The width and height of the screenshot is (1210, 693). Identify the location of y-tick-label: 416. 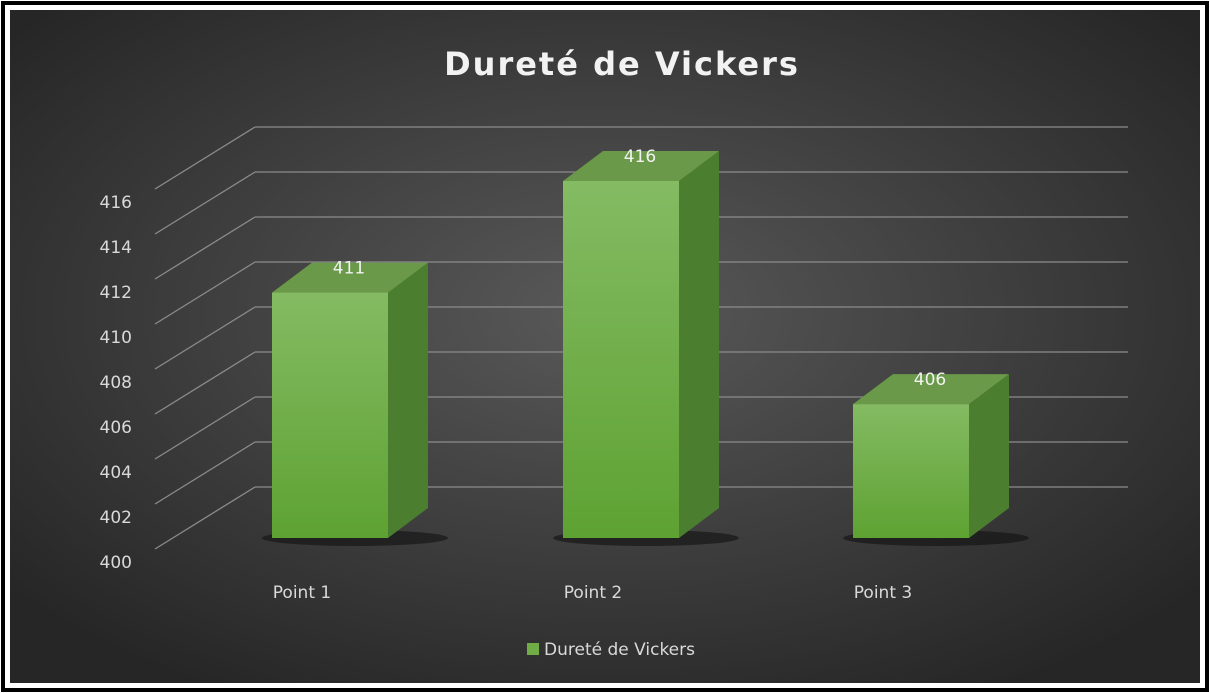
(116, 203).